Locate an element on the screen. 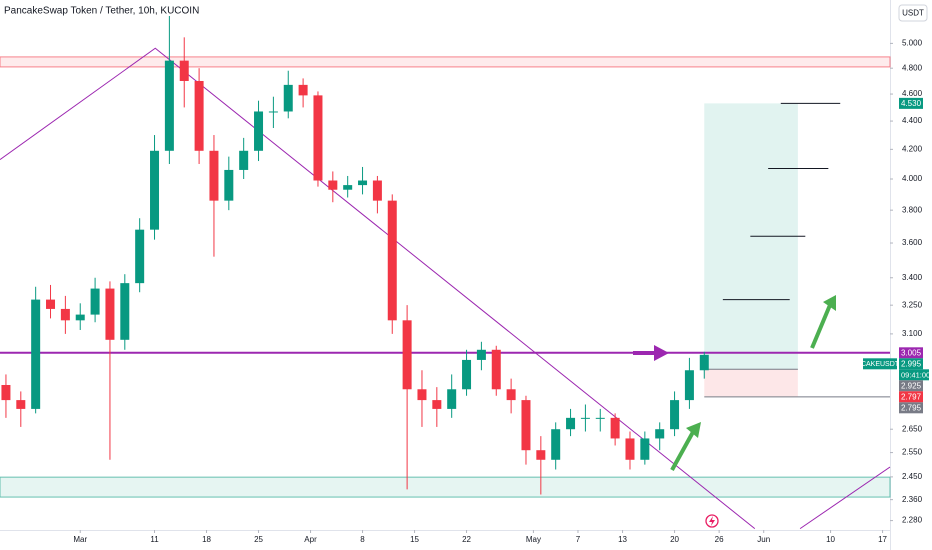 Image resolution: width=932 pixels, height=550 pixels. price-label: 2.795 is located at coordinates (911, 407).